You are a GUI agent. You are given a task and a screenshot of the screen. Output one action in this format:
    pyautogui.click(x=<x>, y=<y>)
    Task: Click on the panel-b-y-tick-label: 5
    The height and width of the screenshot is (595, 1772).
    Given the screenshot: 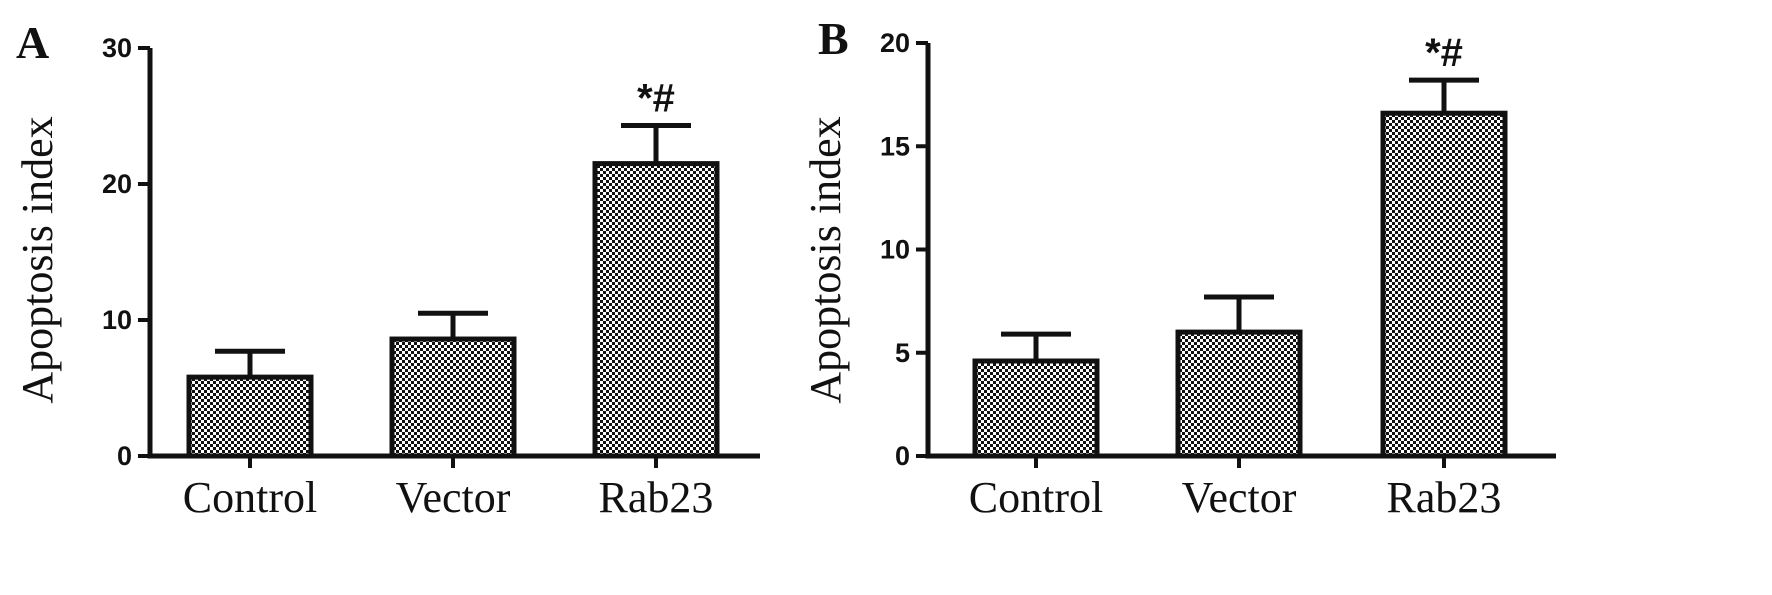 What is the action you would take?
    pyautogui.click(x=902, y=353)
    